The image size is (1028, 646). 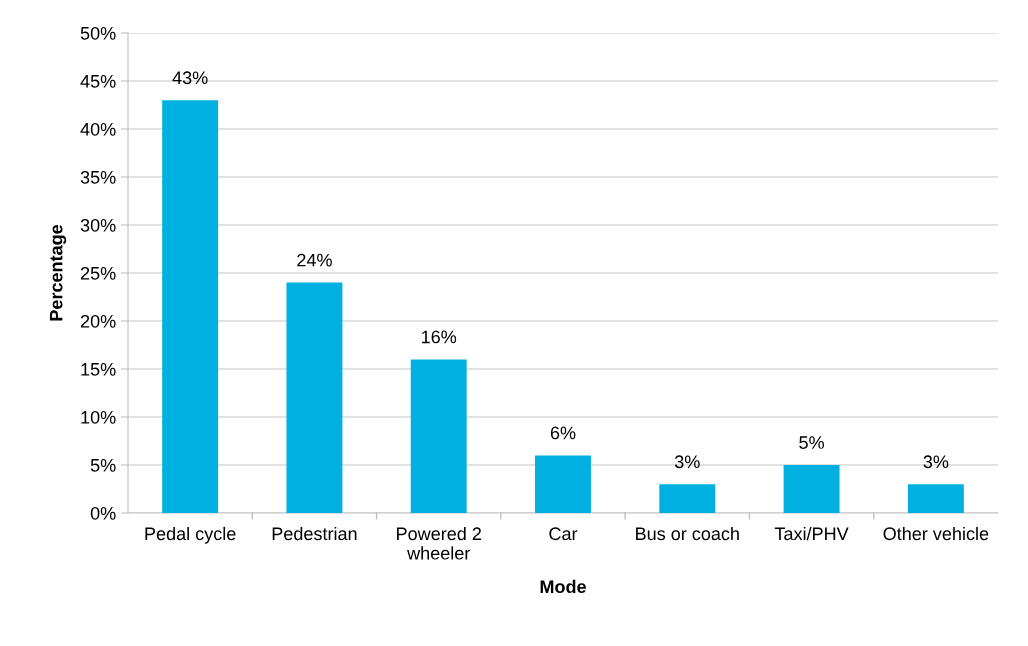 What do you see at coordinates (563, 433) in the screenshot?
I see `data-label: 6%` at bounding box center [563, 433].